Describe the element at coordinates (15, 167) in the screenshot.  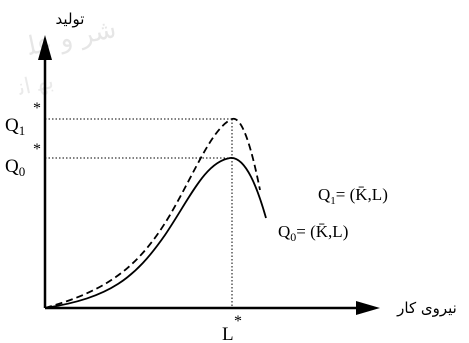
I see `svg-text: Q0` at that location.